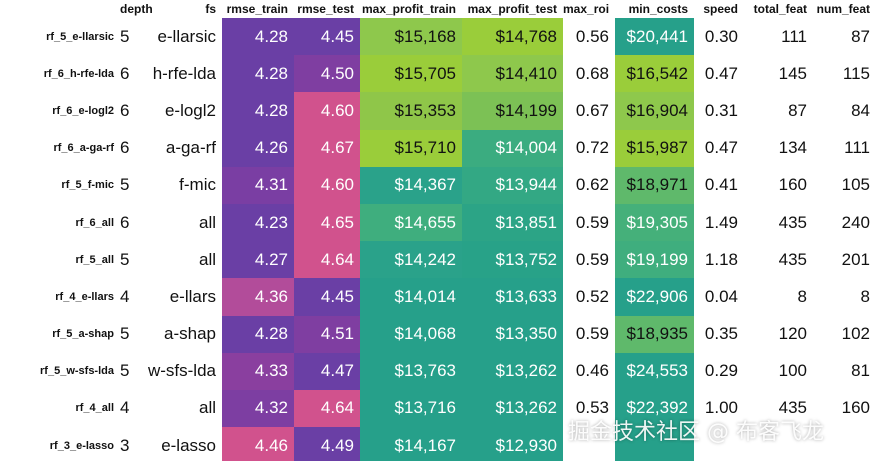  Describe the element at coordinates (327, 371) in the screenshot. I see `cell-rmse_test: 4.47` at that location.